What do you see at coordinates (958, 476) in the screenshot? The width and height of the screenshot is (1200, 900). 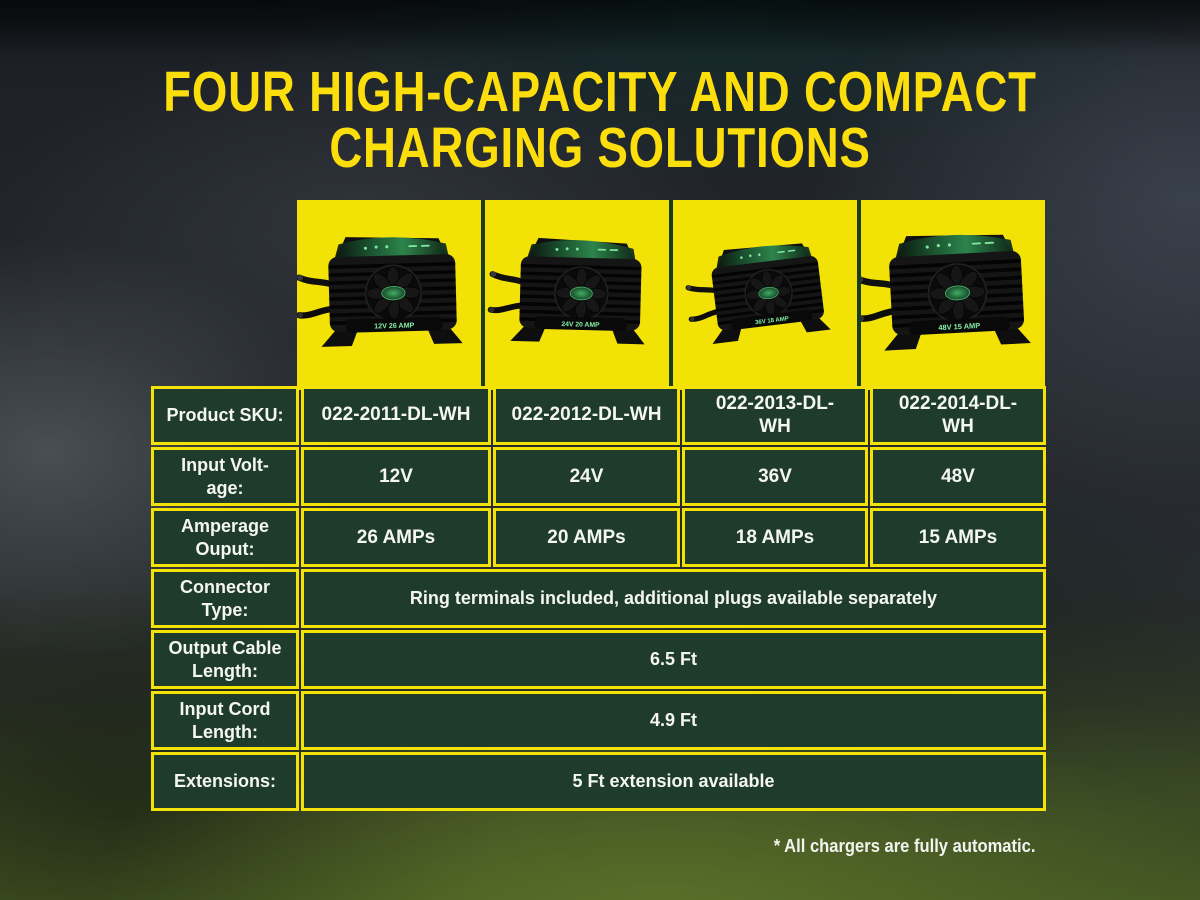 I see `voltage-cell-4: 48V` at bounding box center [958, 476].